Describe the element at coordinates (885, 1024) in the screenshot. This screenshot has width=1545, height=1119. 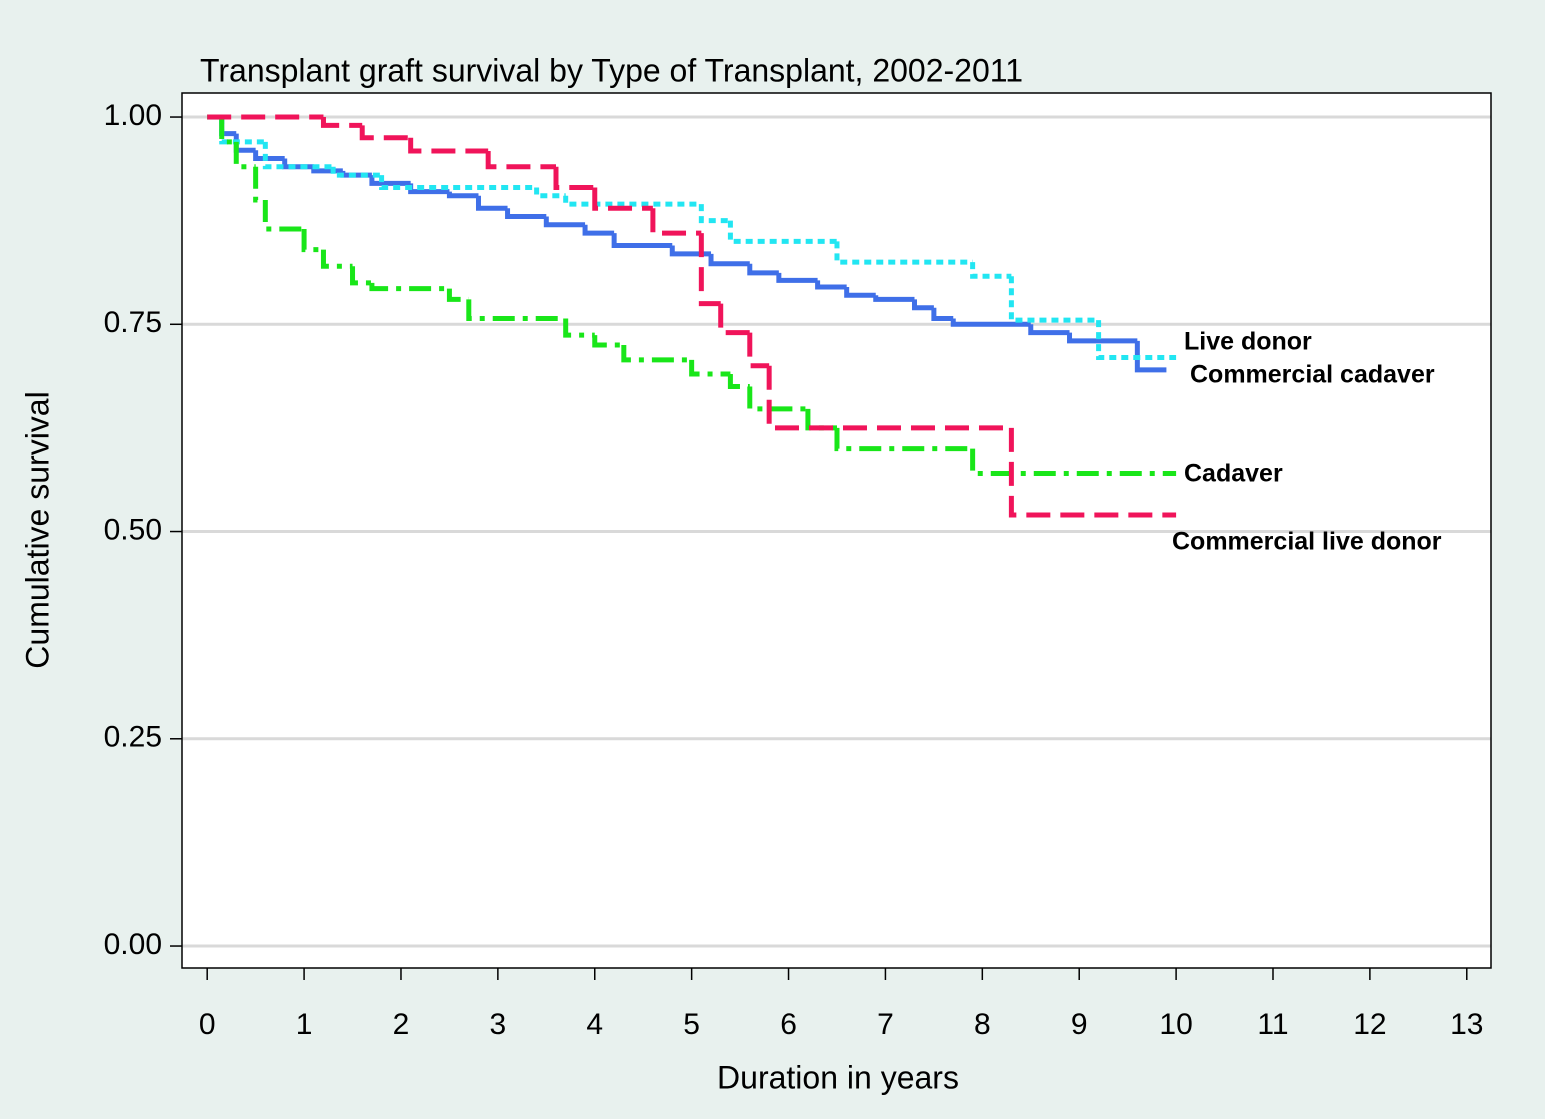
I see `x-tick-label: 7` at that location.